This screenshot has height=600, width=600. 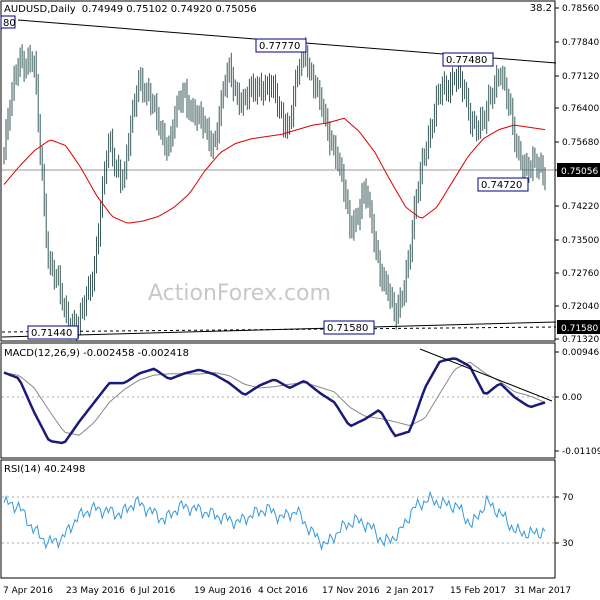 I want to click on current-price-label: 0.75056, so click(x=579, y=172).